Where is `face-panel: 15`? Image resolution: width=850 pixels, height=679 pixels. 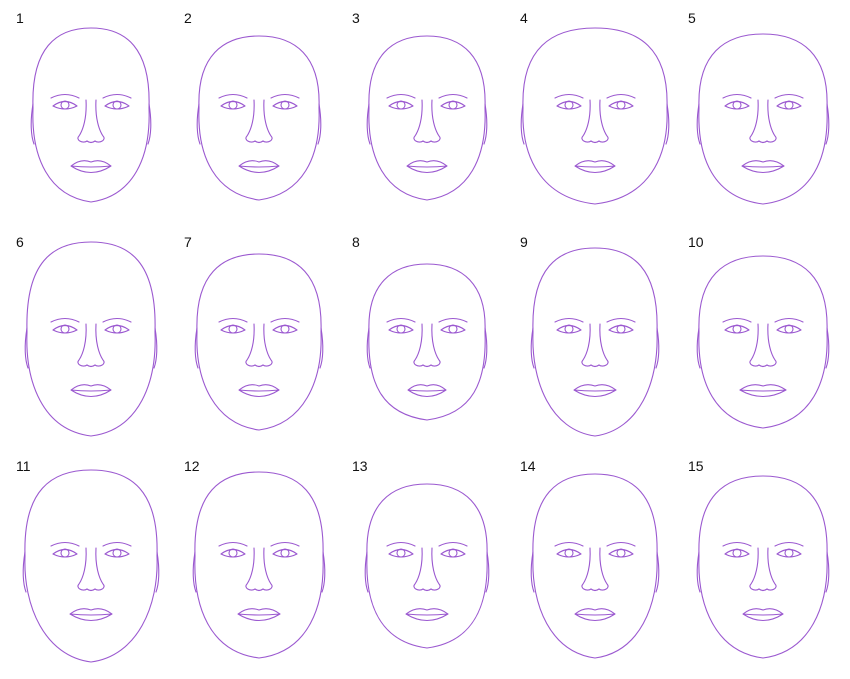
face-panel: 15 is located at coordinates (756, 562).